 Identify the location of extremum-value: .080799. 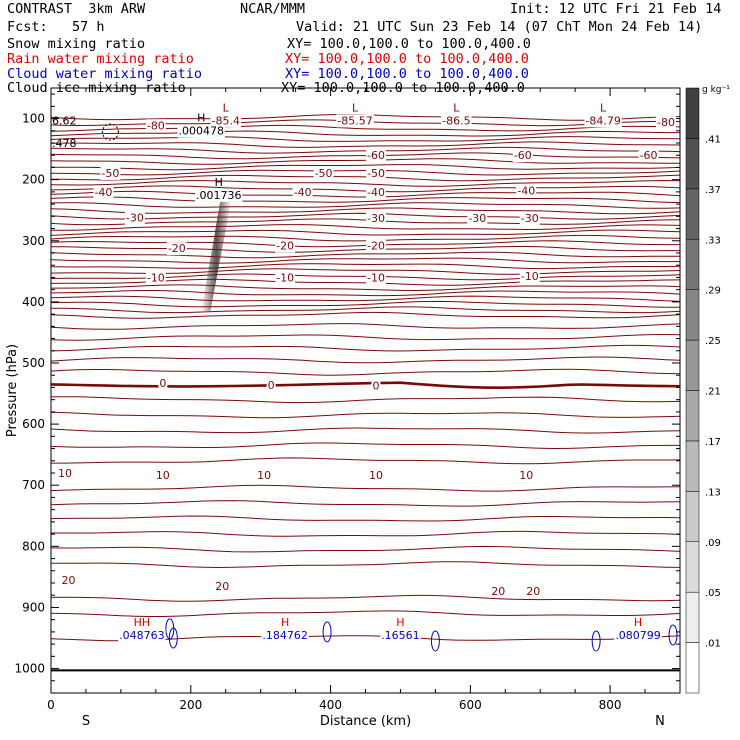
(638, 635).